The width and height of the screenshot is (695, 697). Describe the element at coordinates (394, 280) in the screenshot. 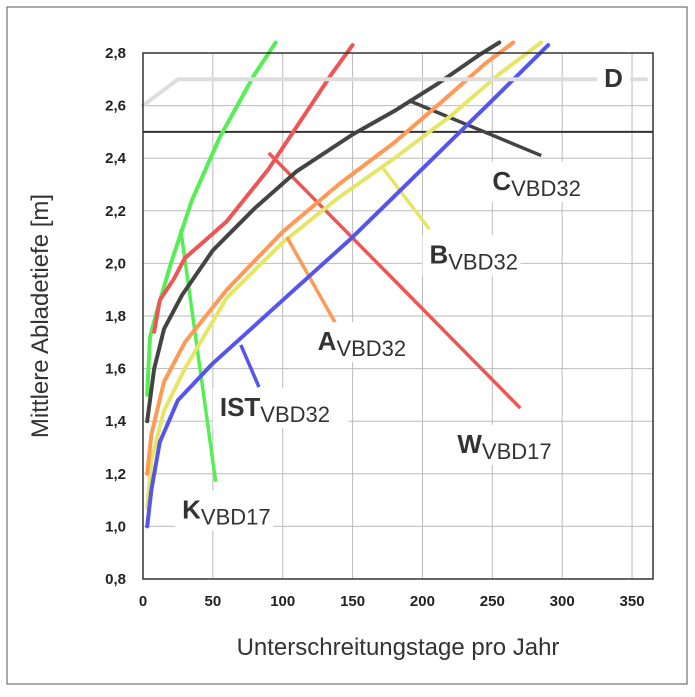

I see `leader-line-w` at that location.